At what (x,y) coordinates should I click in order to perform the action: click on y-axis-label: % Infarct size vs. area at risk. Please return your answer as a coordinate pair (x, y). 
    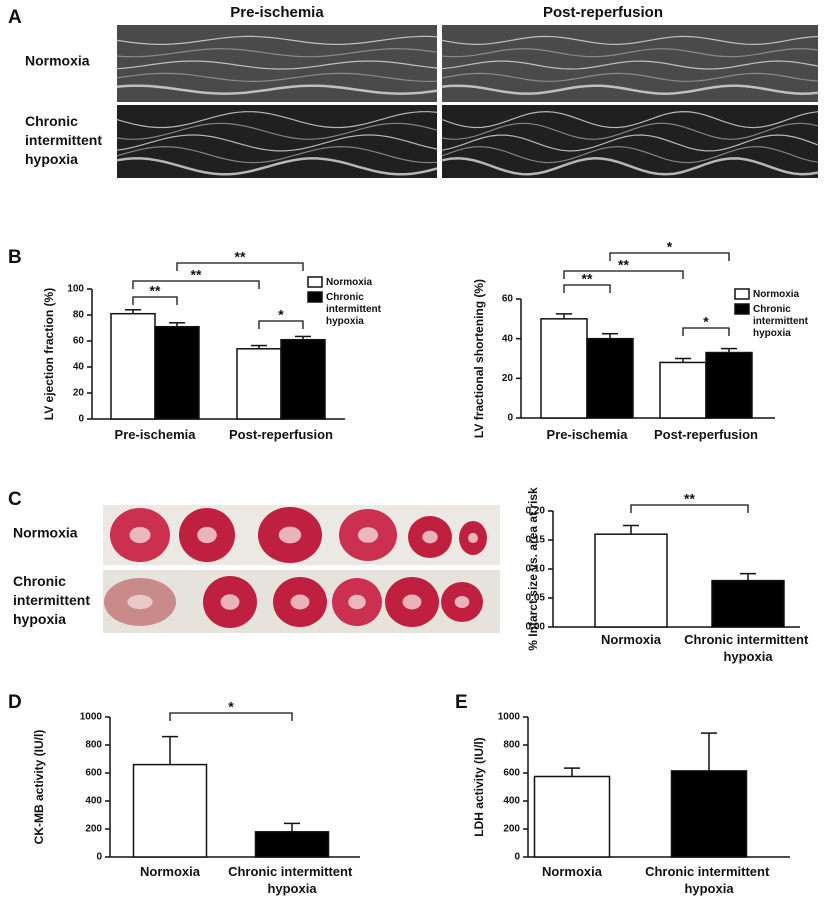
    Looking at the image, I should click on (533, 569).